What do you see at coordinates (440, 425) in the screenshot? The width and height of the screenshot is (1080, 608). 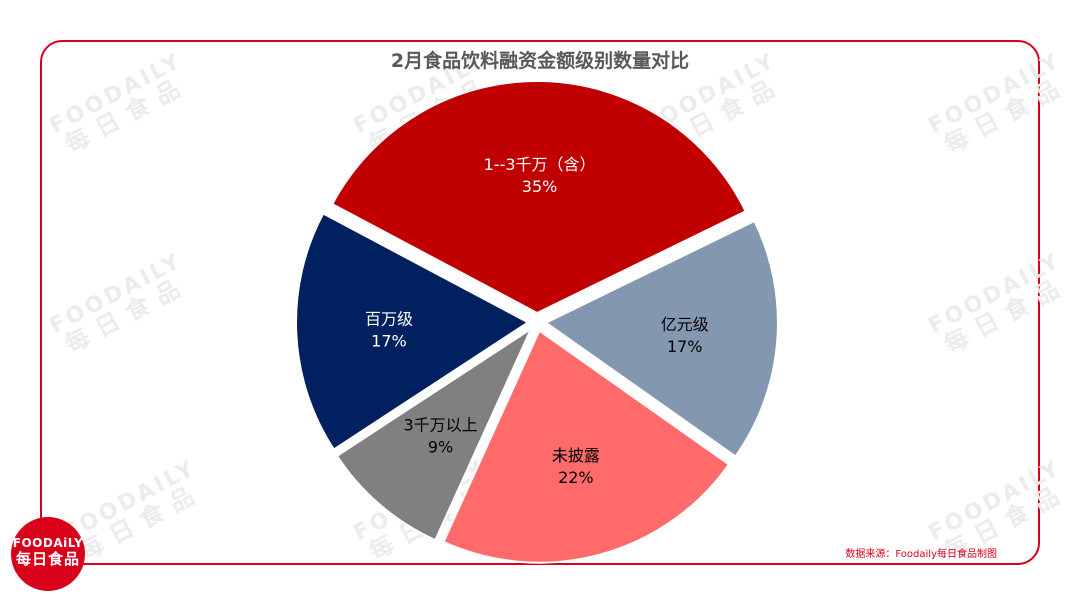 I see `slice-label: 3千万以上` at bounding box center [440, 425].